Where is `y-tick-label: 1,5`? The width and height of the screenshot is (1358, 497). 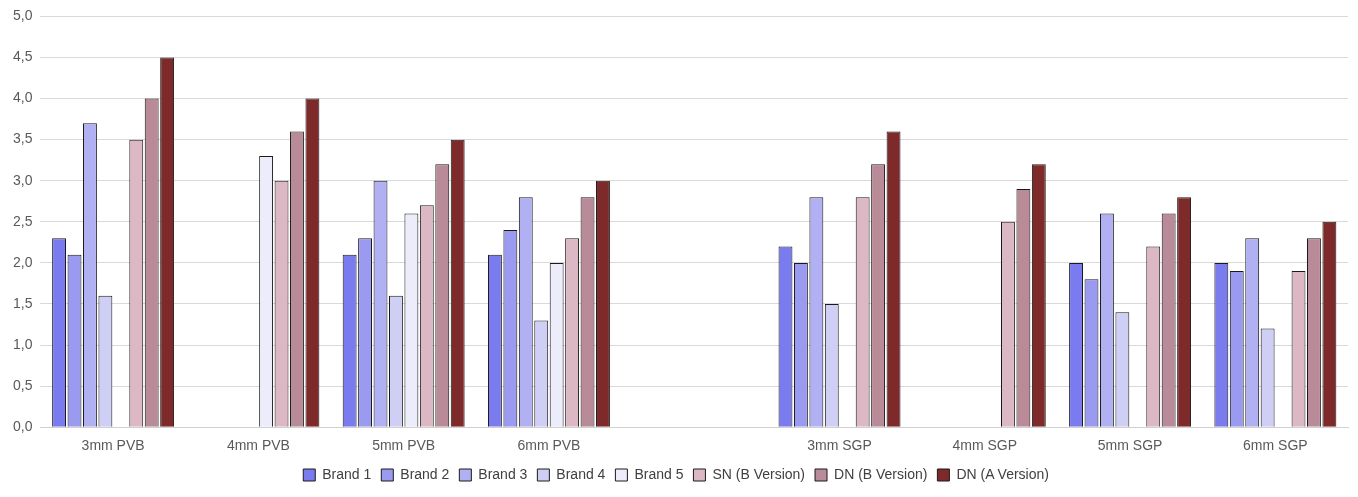
y-tick-label: 1,5 is located at coordinates (22, 302).